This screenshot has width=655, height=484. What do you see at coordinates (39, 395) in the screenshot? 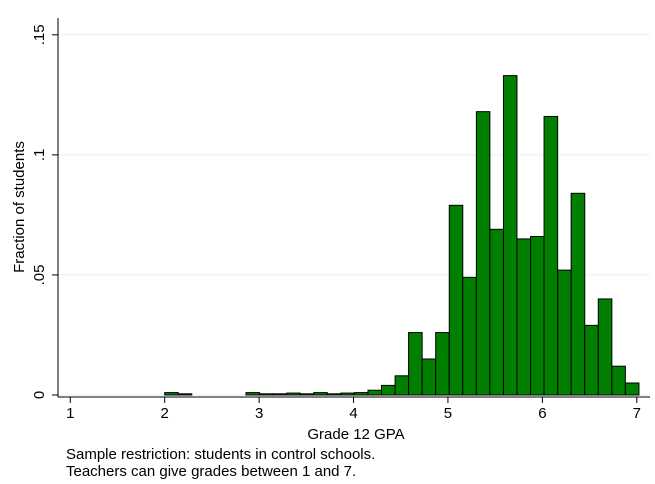
I see `y-tick-label: 0` at bounding box center [39, 395].